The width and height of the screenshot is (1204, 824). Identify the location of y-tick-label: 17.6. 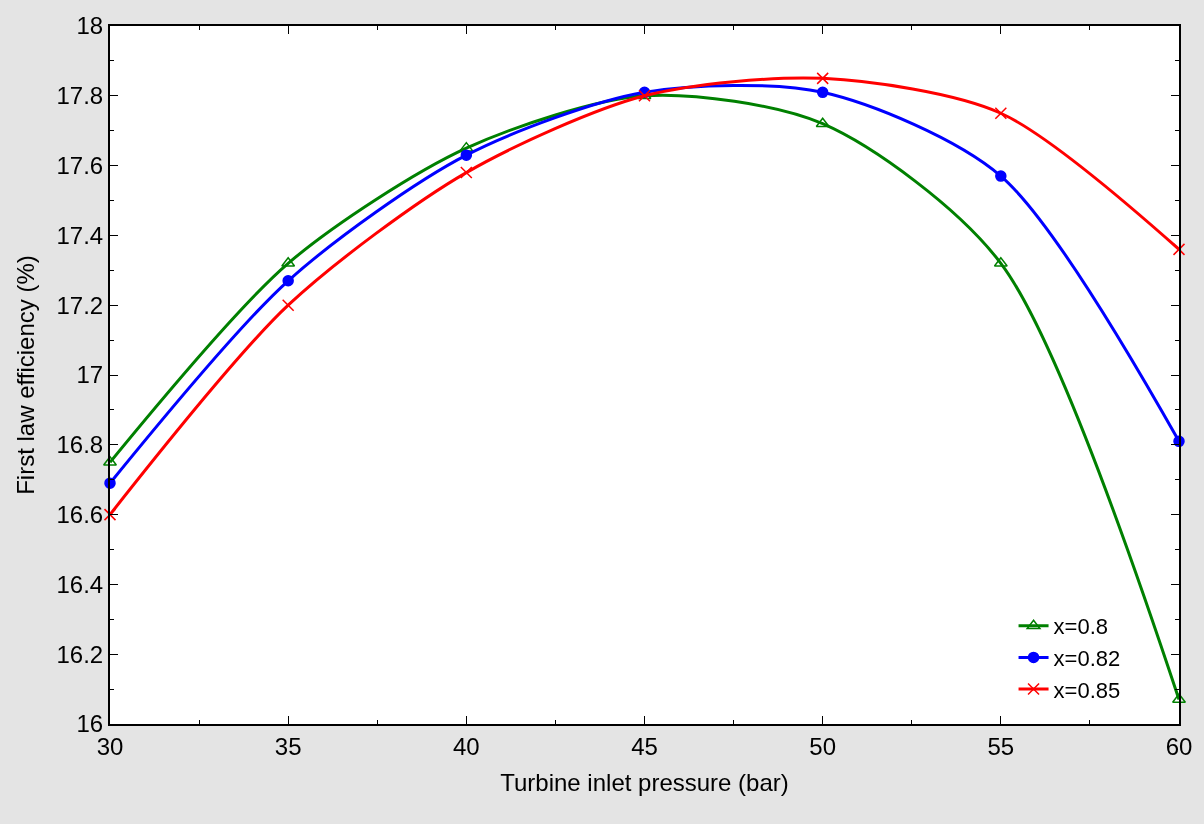
(80, 165).